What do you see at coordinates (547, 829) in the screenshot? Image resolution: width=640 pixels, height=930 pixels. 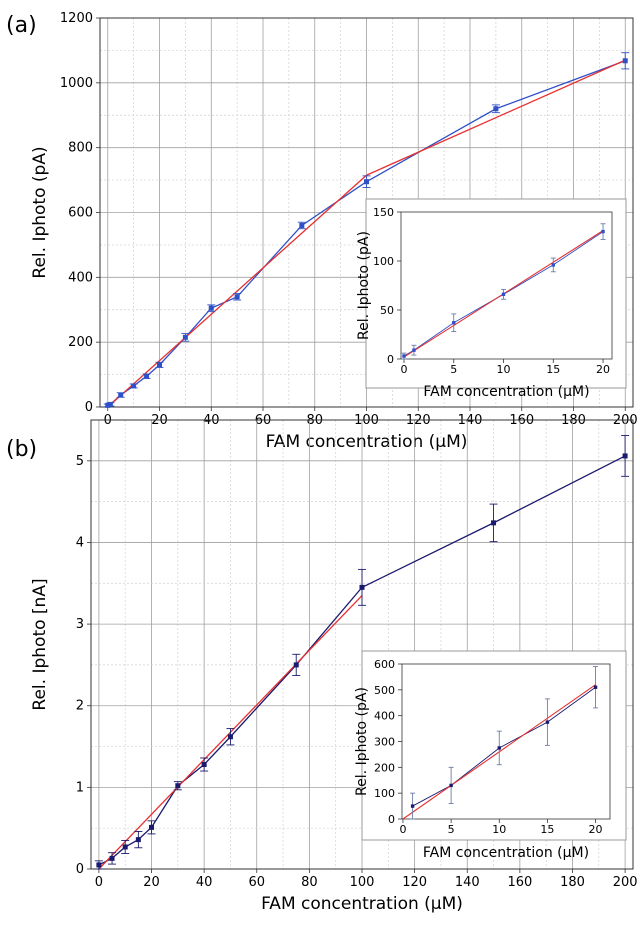 I see `b-inset-x-tick-label-3: 15` at bounding box center [547, 829].